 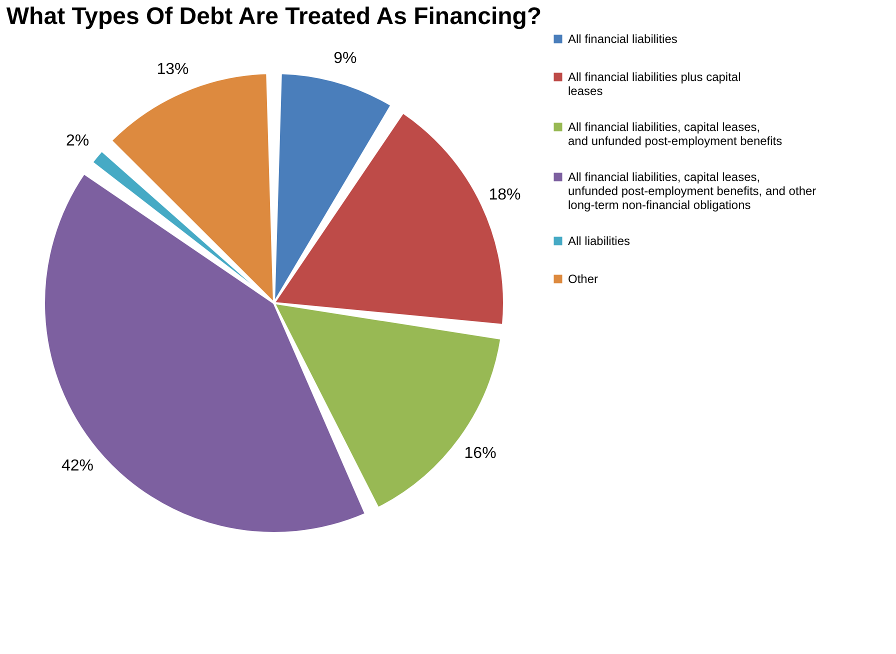 I want to click on data-label: 13%, so click(x=172, y=69).